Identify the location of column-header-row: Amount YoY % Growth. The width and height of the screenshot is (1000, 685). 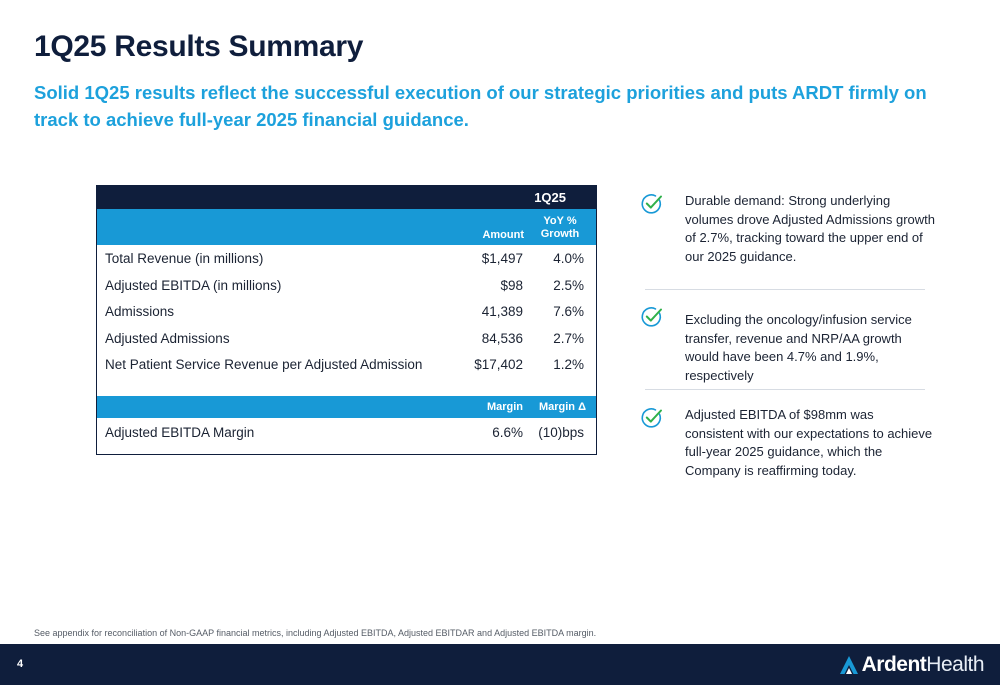
(346, 227).